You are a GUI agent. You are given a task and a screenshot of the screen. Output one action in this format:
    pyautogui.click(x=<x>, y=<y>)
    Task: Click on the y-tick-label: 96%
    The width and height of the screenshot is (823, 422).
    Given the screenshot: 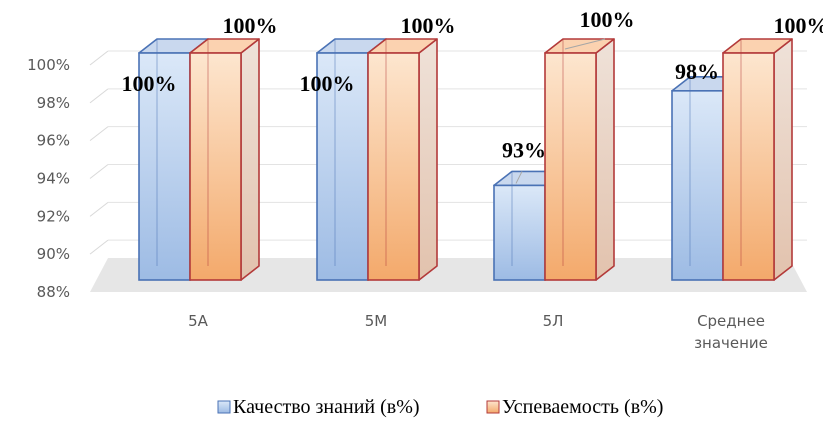 What is the action you would take?
    pyautogui.click(x=53, y=141)
    